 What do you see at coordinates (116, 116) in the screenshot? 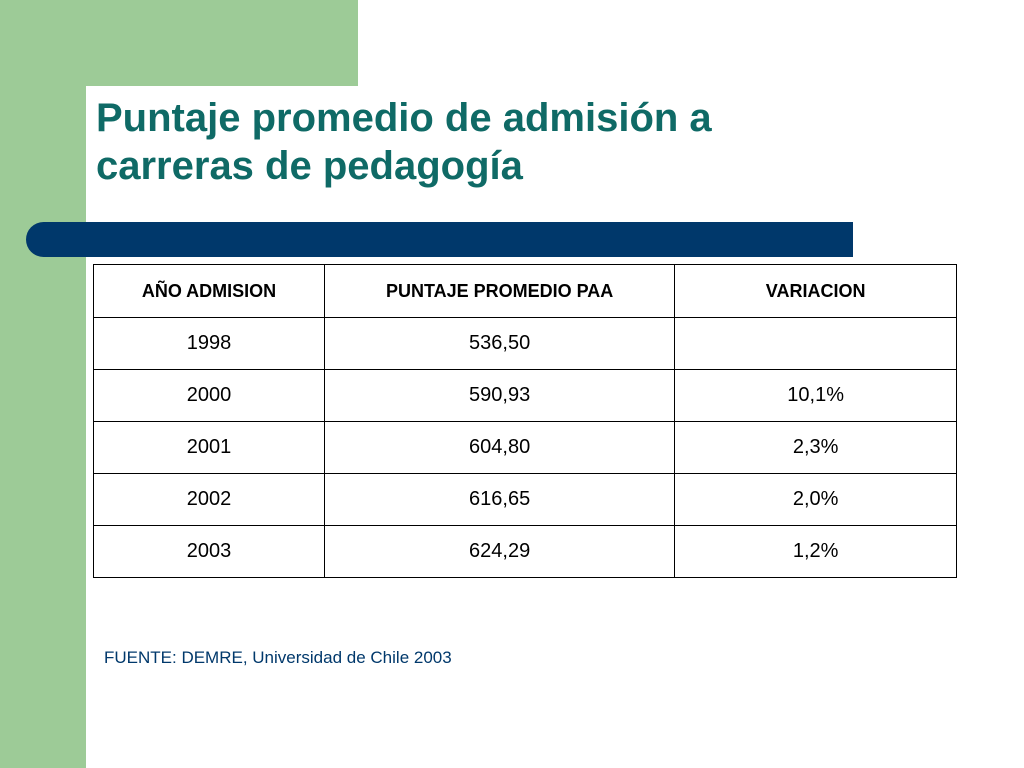
I see `rounded-corner` at bounding box center [116, 116].